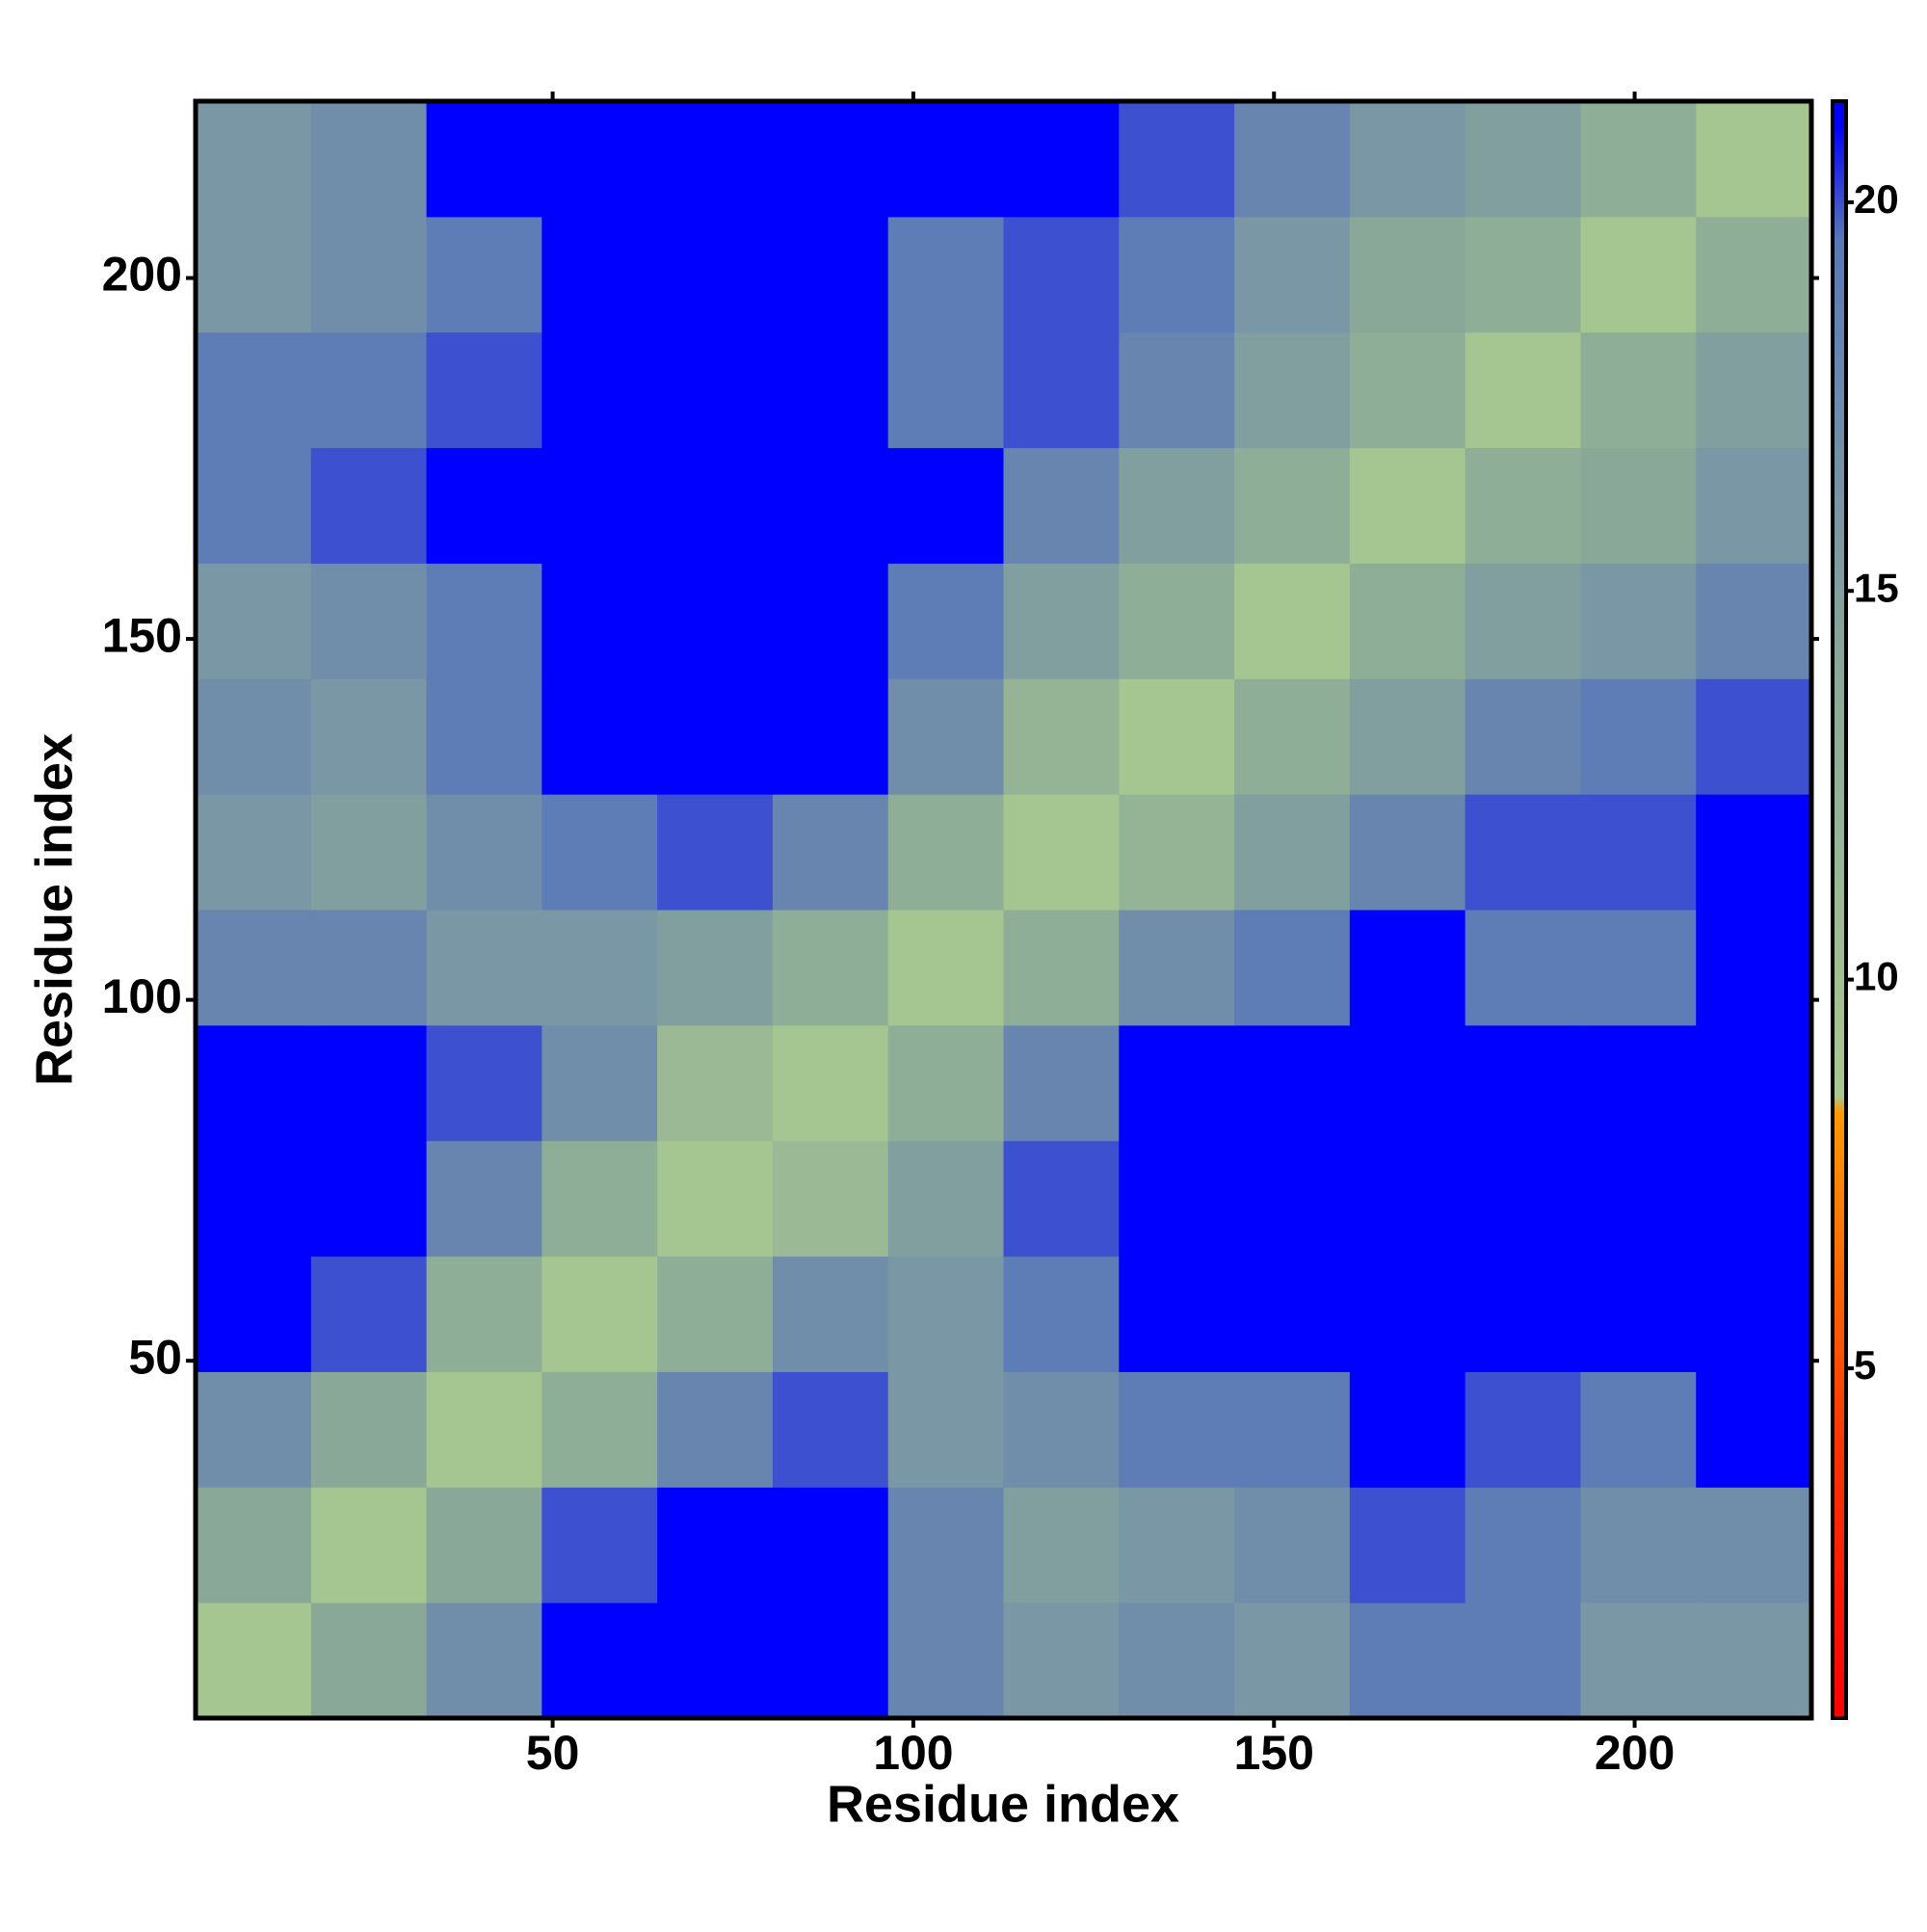 The width and height of the screenshot is (1927, 1932). What do you see at coordinates (1876, 976) in the screenshot?
I see `colorbar-tick-label: 10` at bounding box center [1876, 976].